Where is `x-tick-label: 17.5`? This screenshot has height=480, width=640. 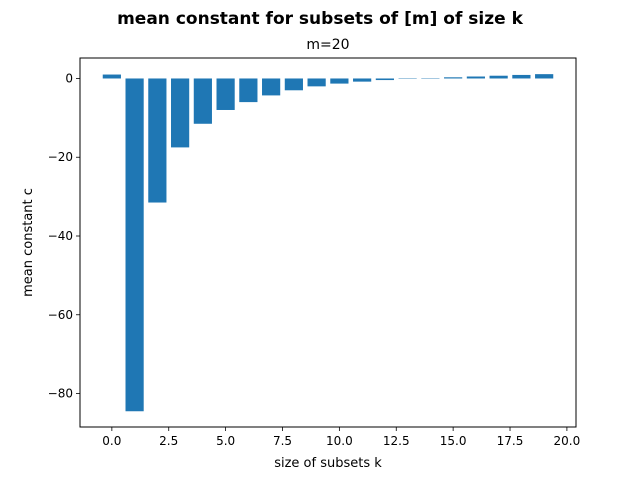
x-tick-label: 17.5 is located at coordinates (510, 441).